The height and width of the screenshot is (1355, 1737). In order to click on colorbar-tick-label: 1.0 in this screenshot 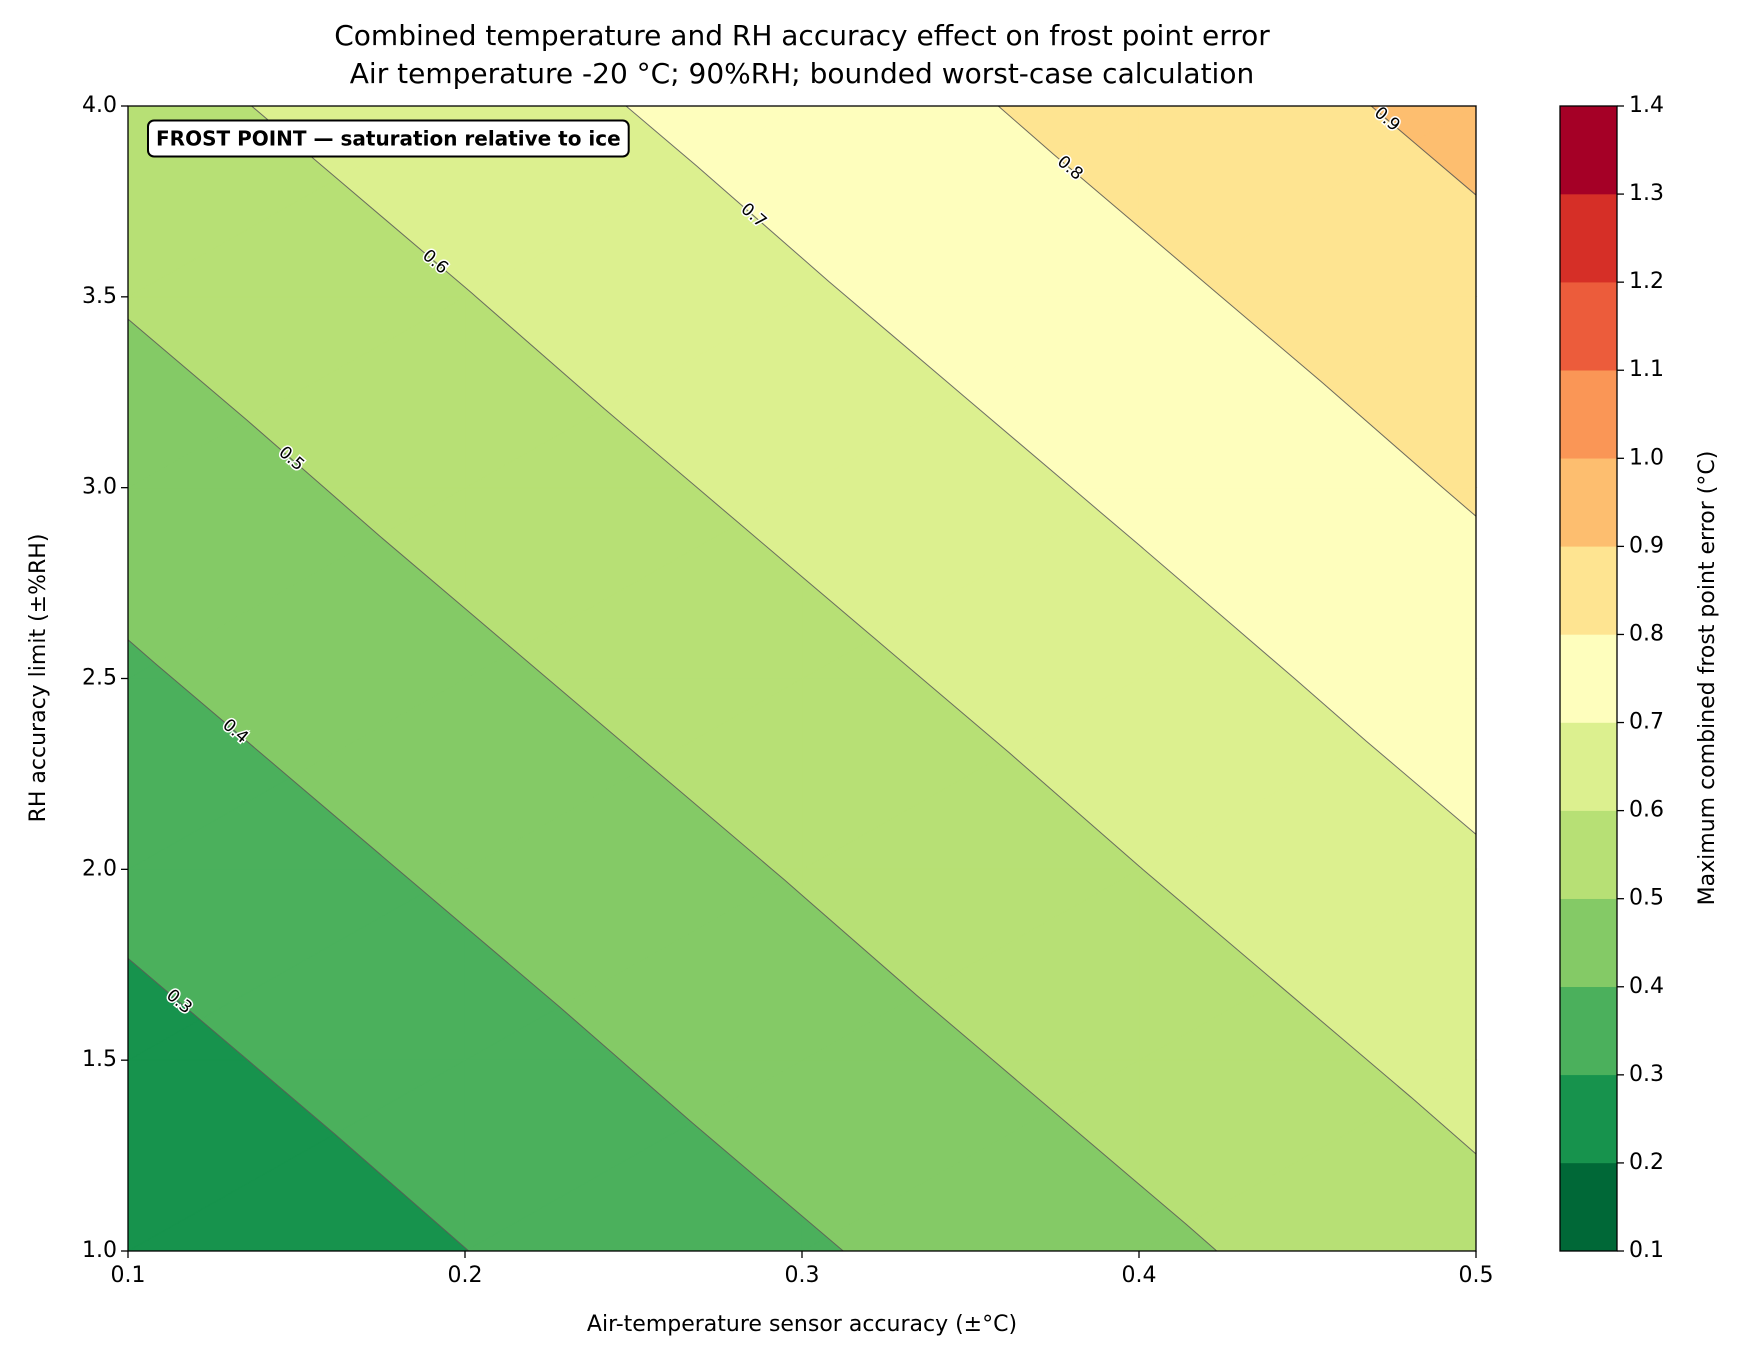, I will do `click(1646, 457)`.